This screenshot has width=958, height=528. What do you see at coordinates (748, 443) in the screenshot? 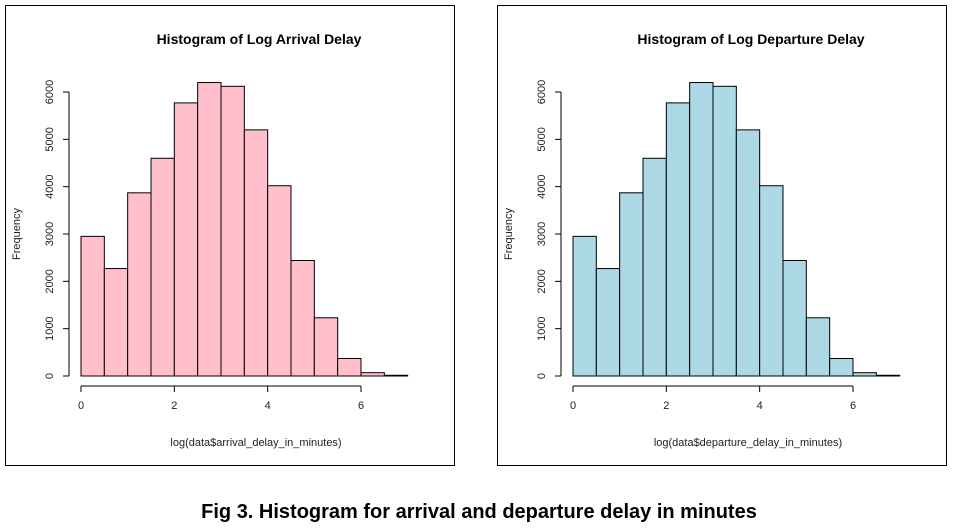
I see `x-axis-label: log(data$departure_delay_in_minutes)` at bounding box center [748, 443].